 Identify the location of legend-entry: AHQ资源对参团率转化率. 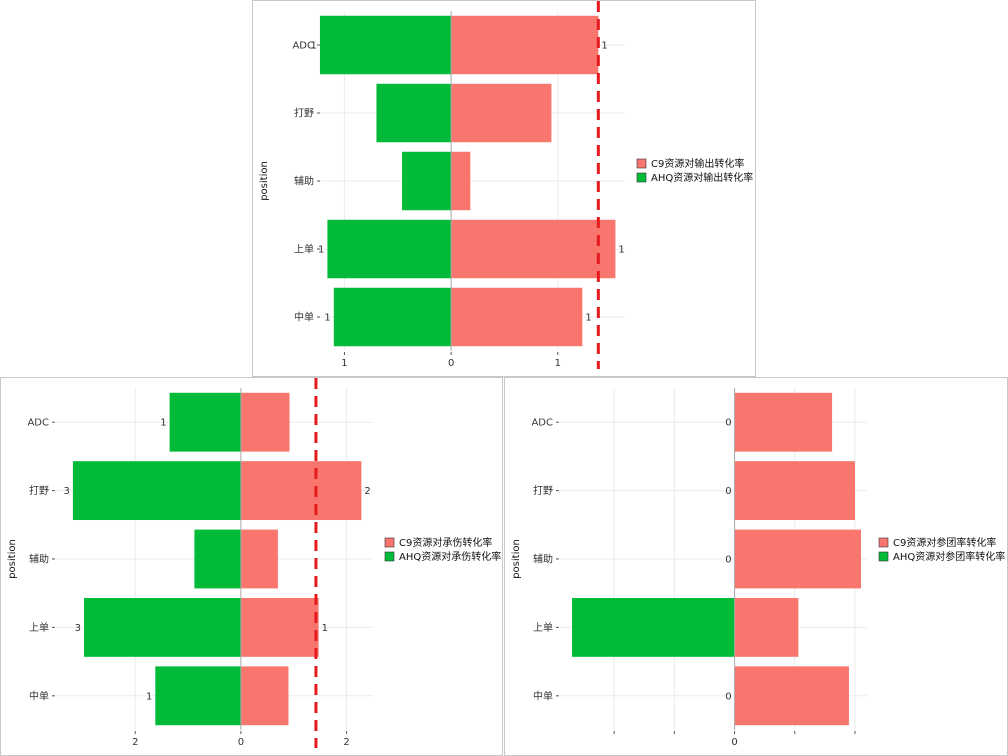
(949, 556).